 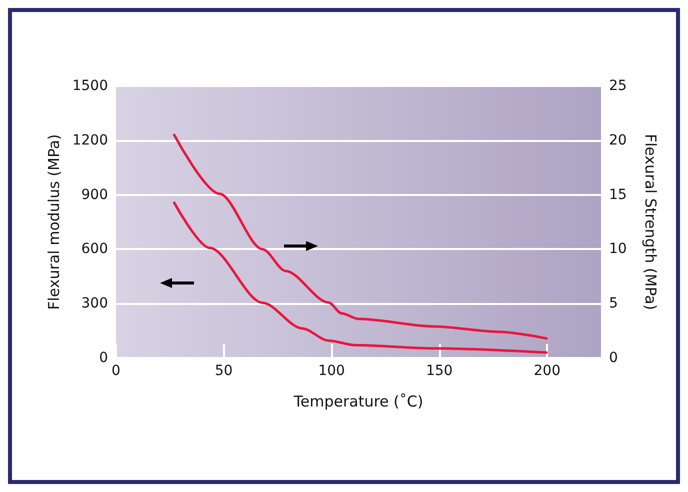 I want to click on x-tick-label: 0, so click(x=116, y=371).